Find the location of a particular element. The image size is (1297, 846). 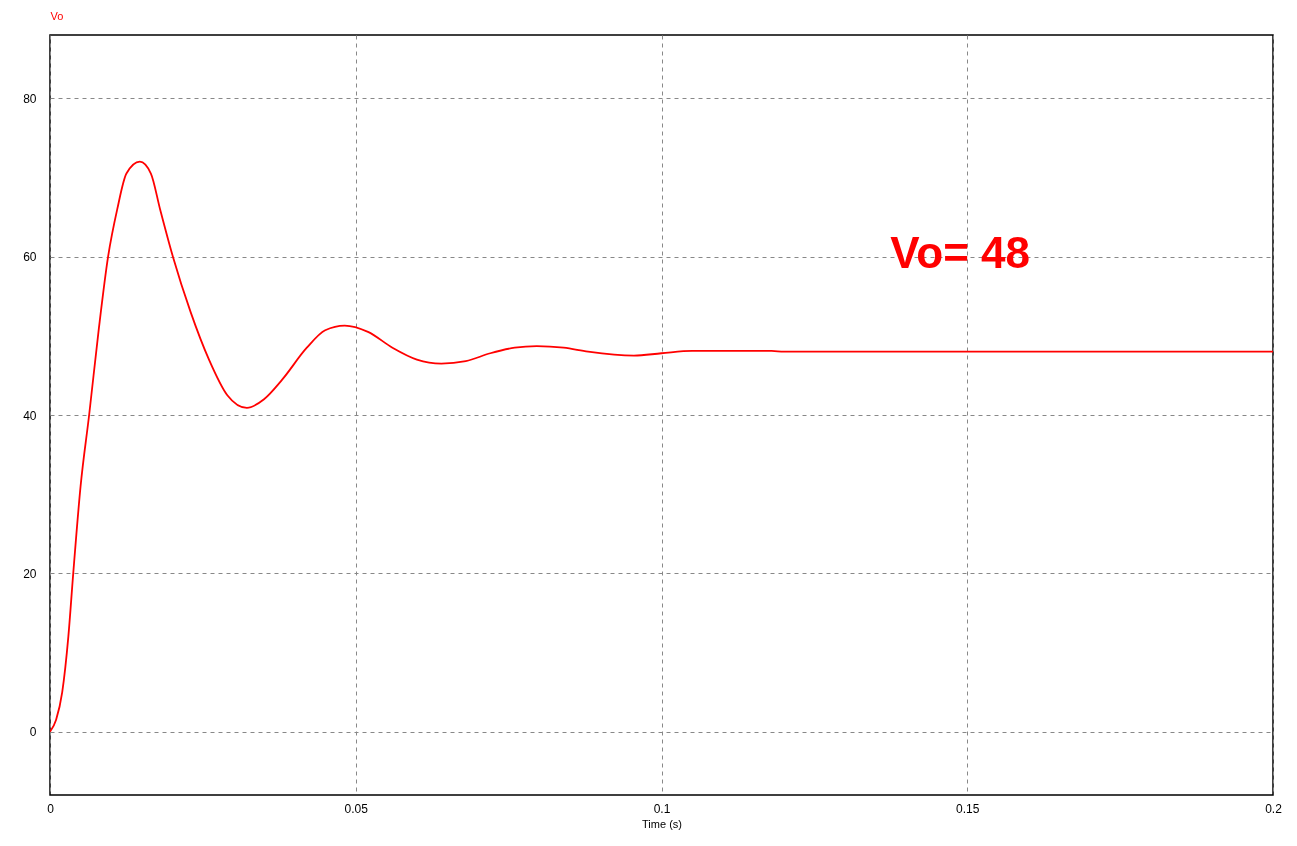

y-tick-label: 20 is located at coordinates (30, 573).